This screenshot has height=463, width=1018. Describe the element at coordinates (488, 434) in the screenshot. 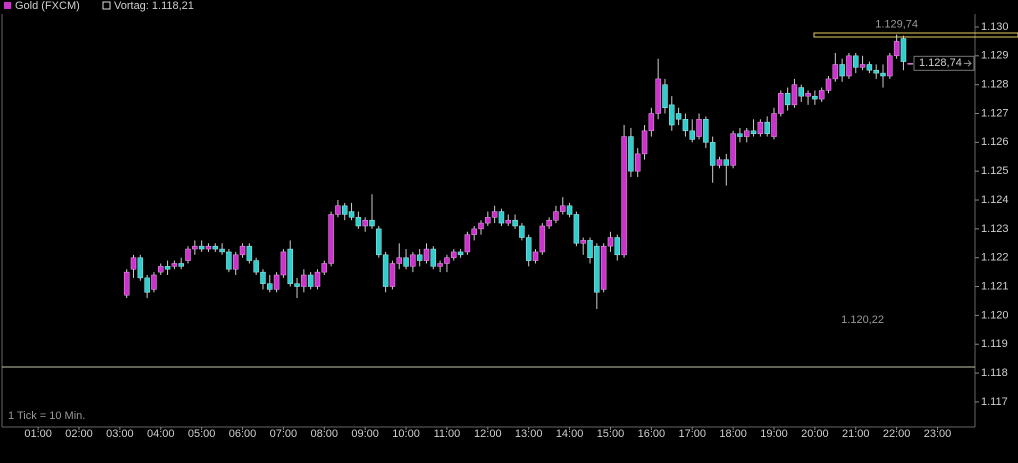

I see `x-tick-label: 12:00` at that location.